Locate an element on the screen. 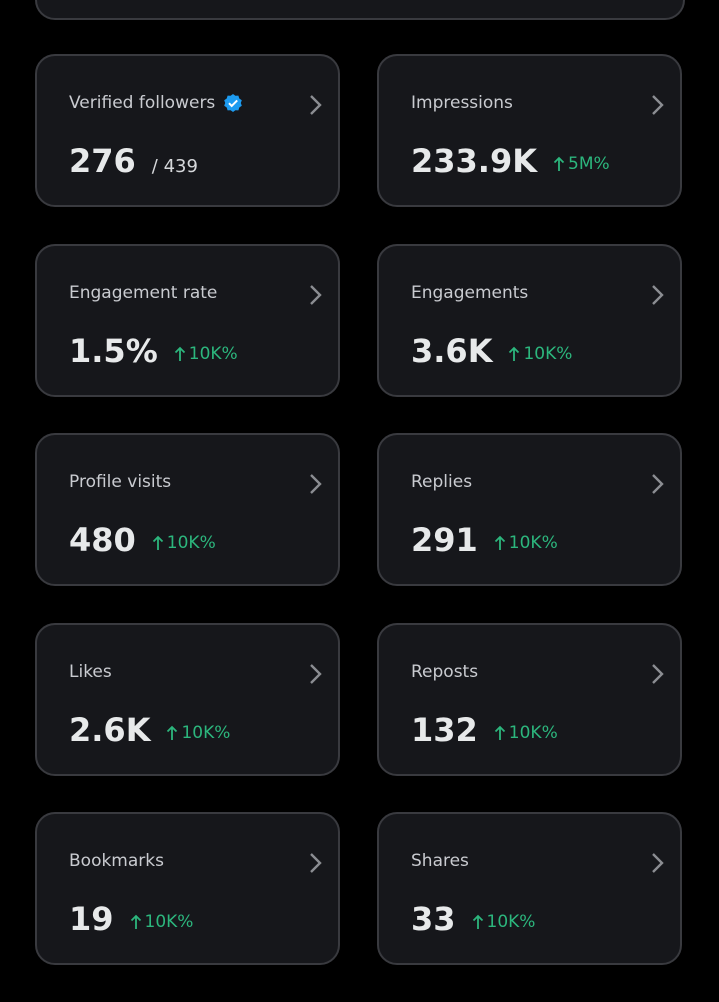 Image resolution: width=719 pixels, height=1002 pixels. value-row: 291 10K% is located at coordinates (484, 540).